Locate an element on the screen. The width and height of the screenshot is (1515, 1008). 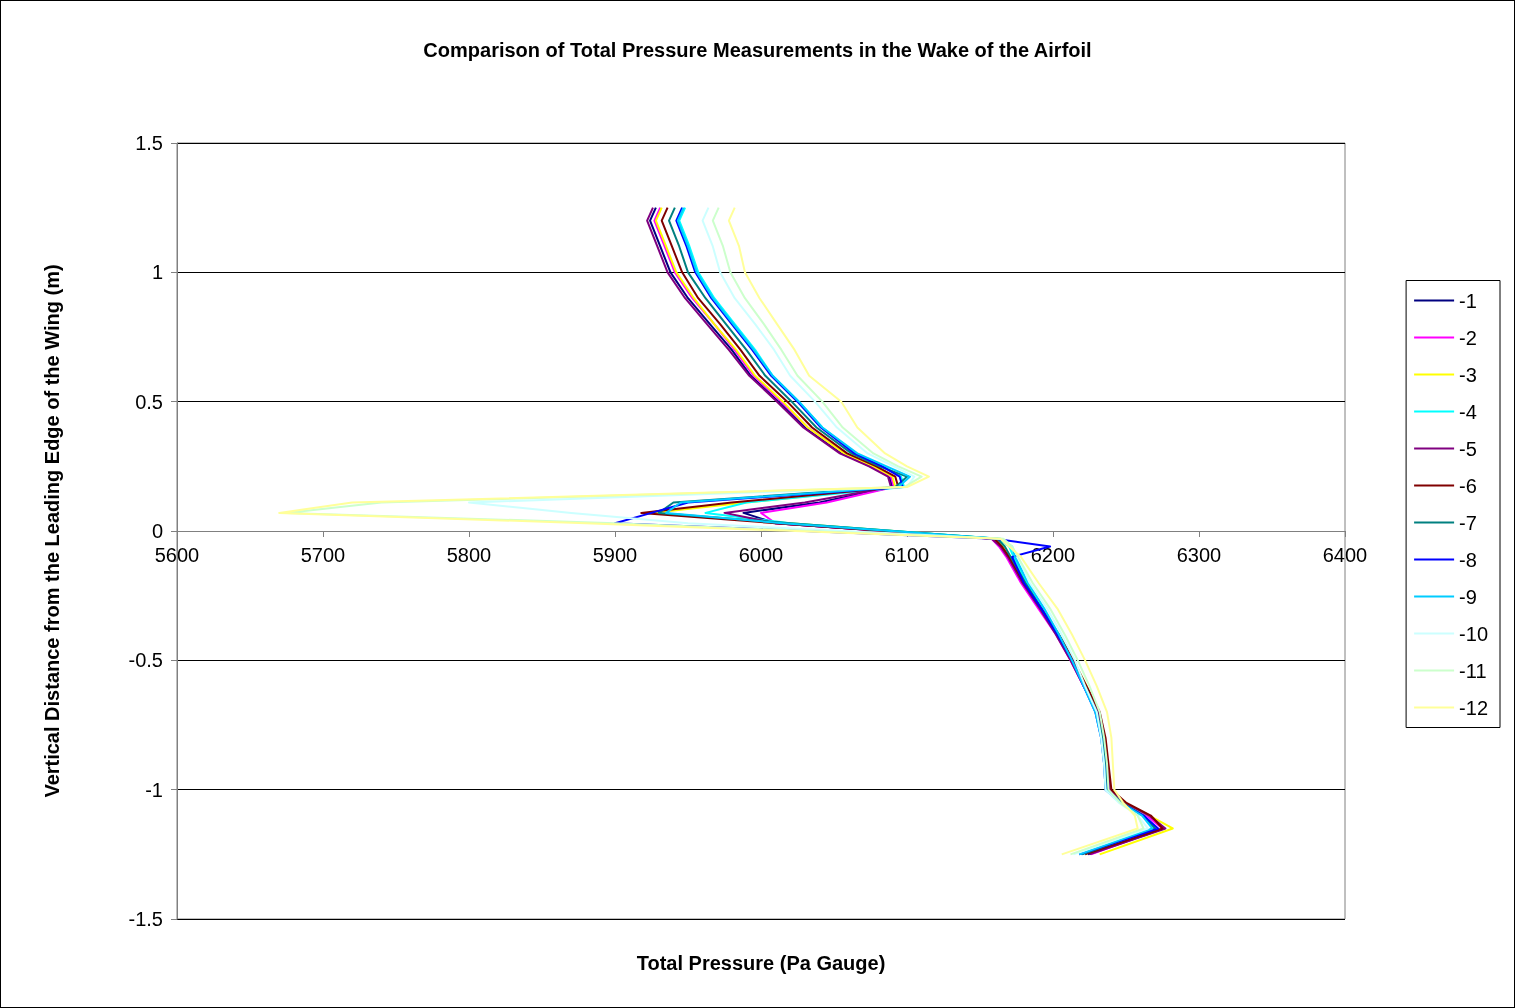
legend-label: -8 is located at coordinates (1468, 559).